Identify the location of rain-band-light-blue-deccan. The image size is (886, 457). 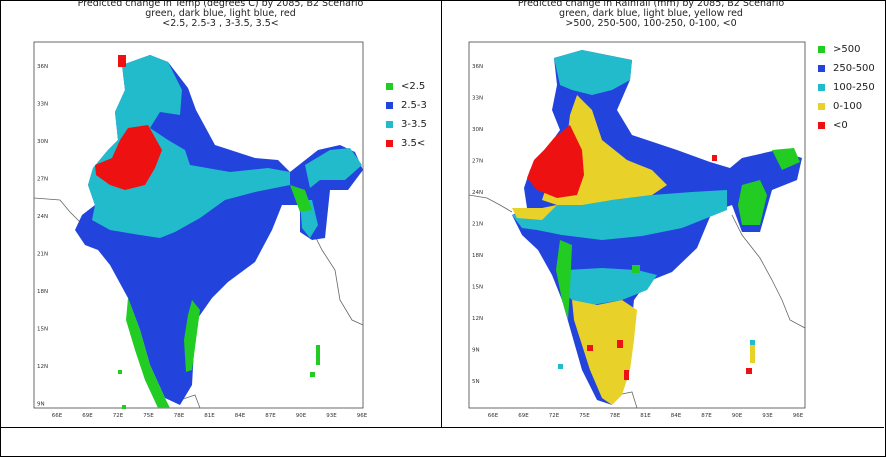
(609, 286).